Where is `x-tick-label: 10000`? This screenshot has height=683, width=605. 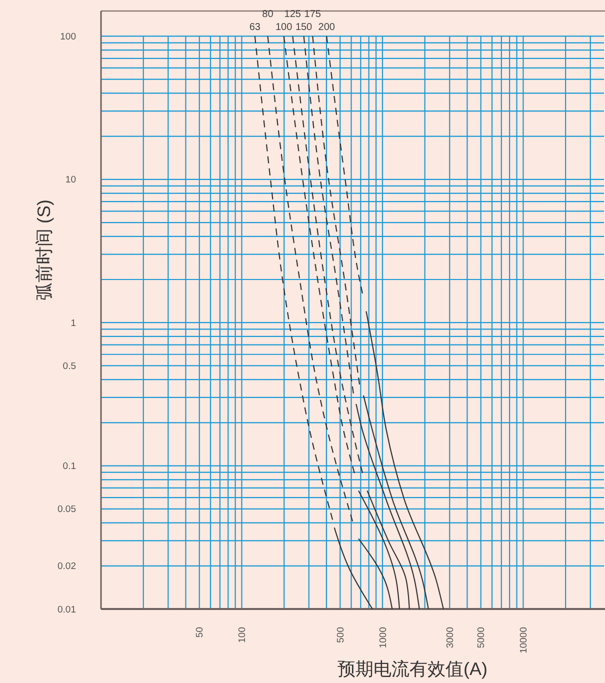
x-tick-label: 10000 is located at coordinates (524, 640).